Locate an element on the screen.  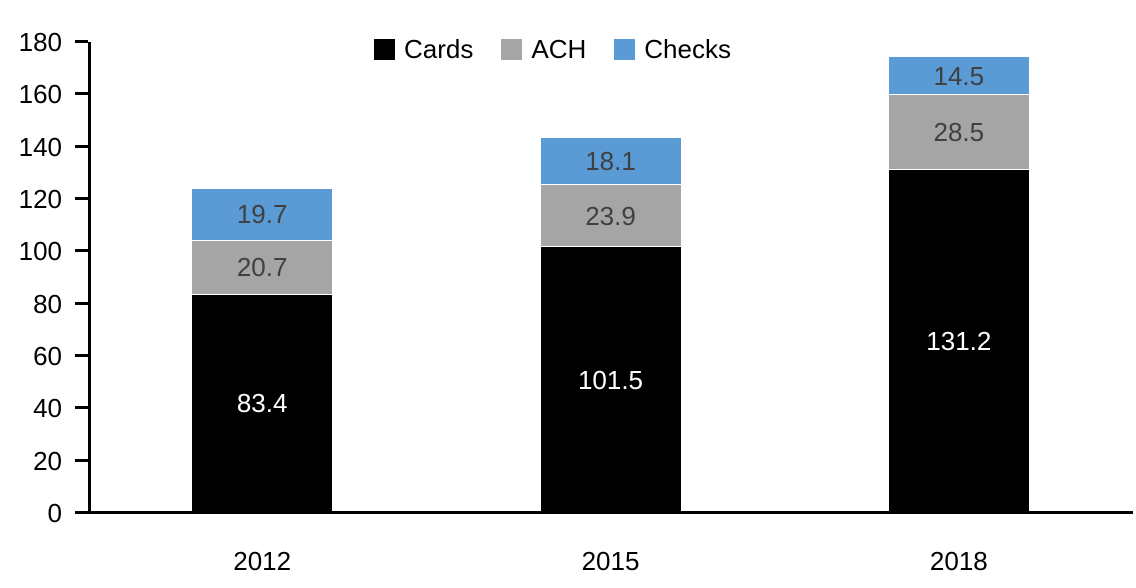
bar-segment-ach-2012: 20.7 is located at coordinates (262, 267).